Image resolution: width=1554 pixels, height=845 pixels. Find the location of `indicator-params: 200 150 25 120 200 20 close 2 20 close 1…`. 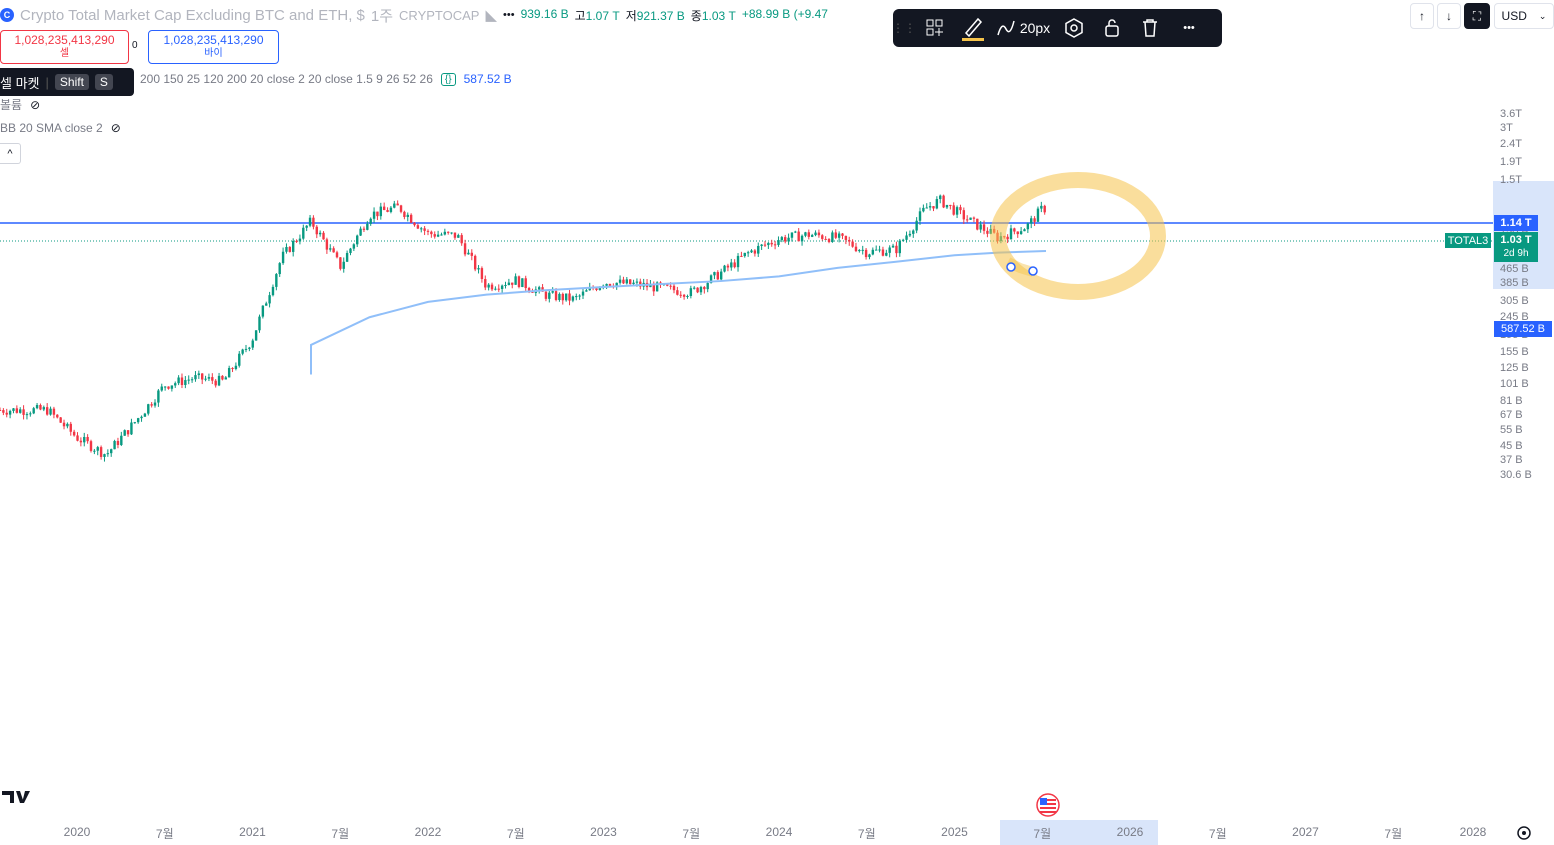

indicator-params: 200 150 25 120 200 20 close 2 20 close 1… is located at coordinates (286, 79).